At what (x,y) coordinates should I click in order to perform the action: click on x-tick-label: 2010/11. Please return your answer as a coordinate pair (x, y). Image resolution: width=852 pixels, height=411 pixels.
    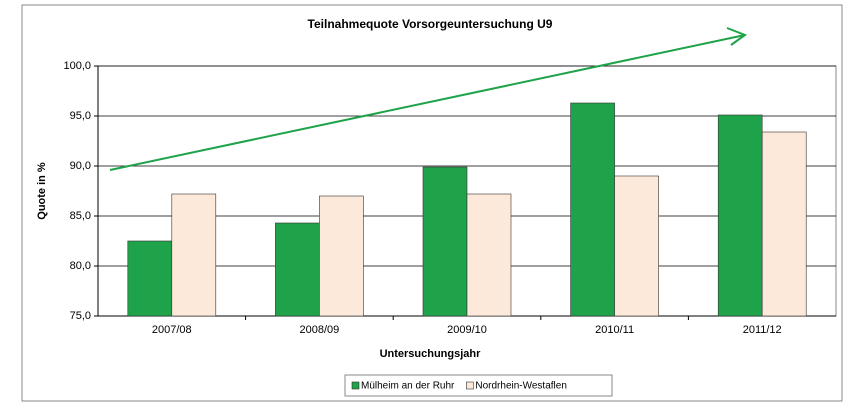
    Looking at the image, I should click on (614, 330).